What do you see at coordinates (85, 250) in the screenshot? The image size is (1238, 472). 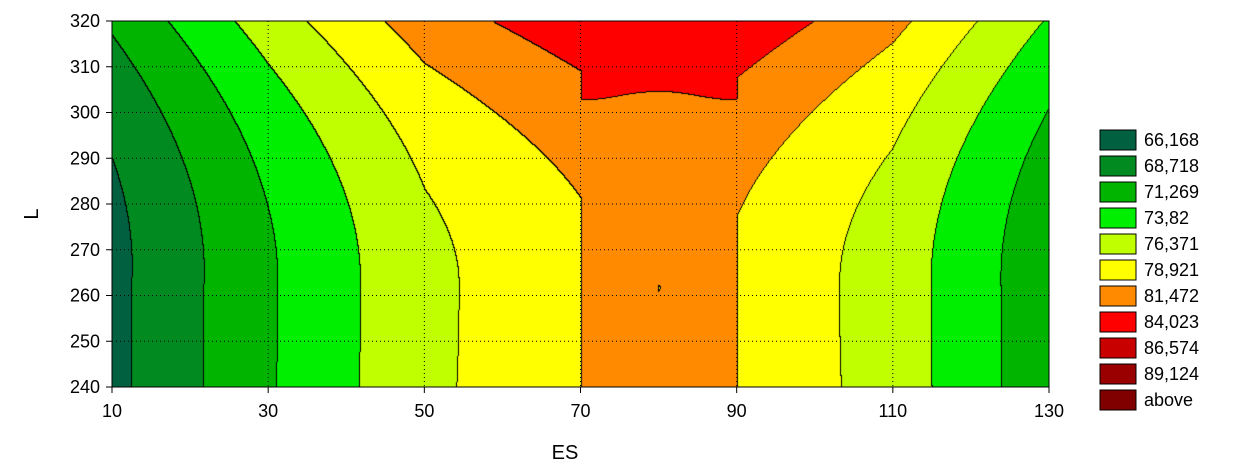 I see `y-tick-label: 270` at bounding box center [85, 250].